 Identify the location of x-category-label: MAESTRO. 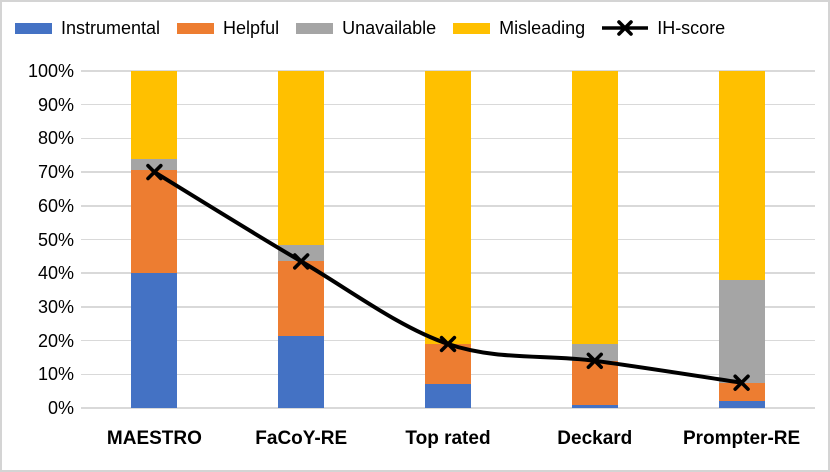
(154, 438).